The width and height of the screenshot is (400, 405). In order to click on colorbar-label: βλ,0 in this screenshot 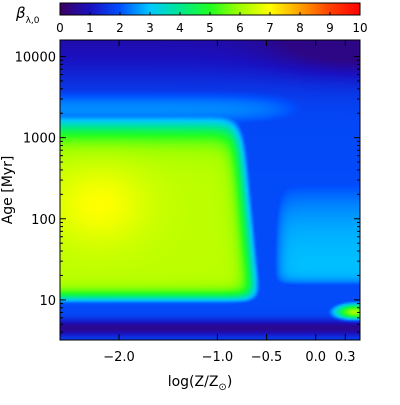, I will do `click(27, 15)`.